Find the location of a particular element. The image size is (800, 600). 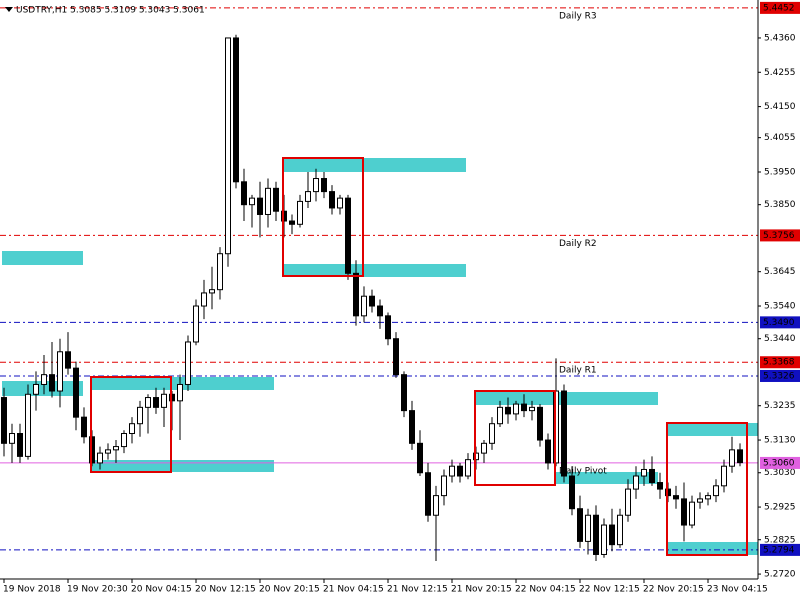

x-tick-label: 20 Nov 12:15 is located at coordinates (225, 590).